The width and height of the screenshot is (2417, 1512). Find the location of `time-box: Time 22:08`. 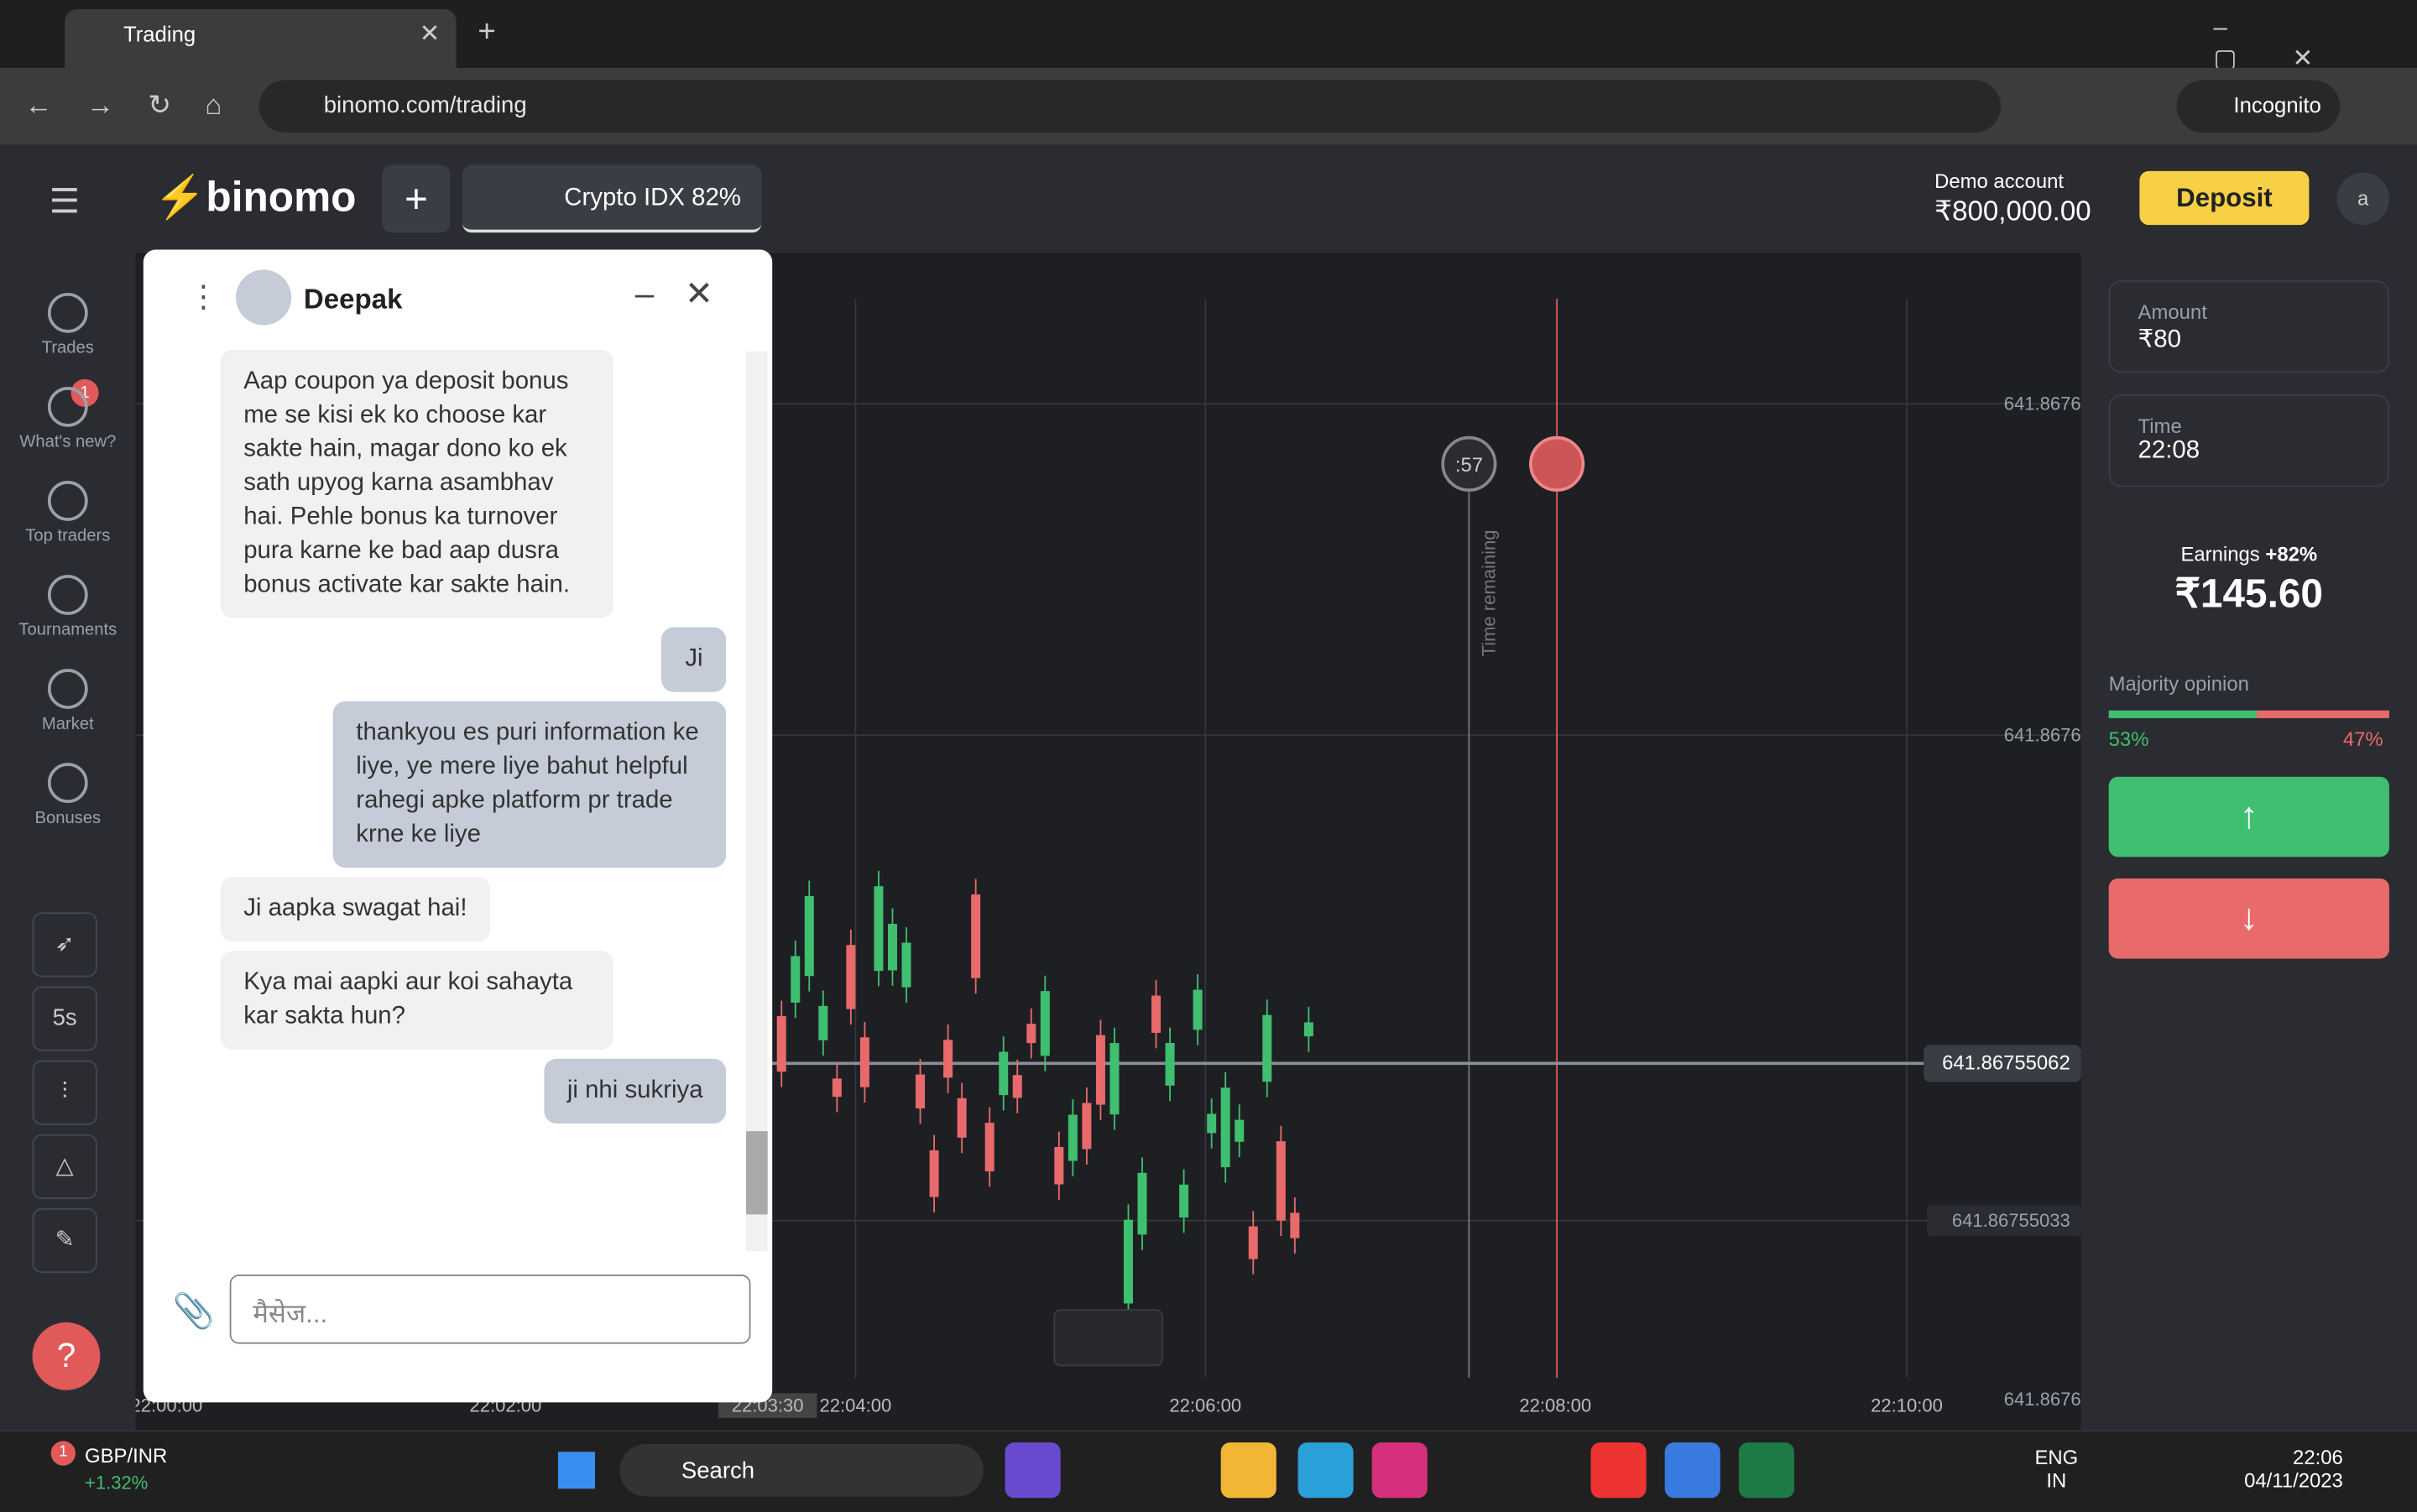

time-box: Time 22:08 is located at coordinates (2248, 441).